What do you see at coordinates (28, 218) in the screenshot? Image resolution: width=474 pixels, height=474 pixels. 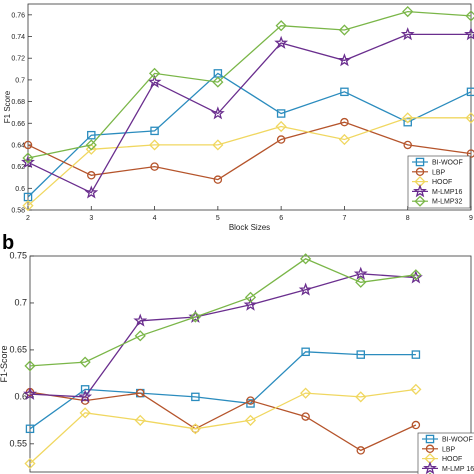 I see `x-tick-label: 2` at bounding box center [28, 218].